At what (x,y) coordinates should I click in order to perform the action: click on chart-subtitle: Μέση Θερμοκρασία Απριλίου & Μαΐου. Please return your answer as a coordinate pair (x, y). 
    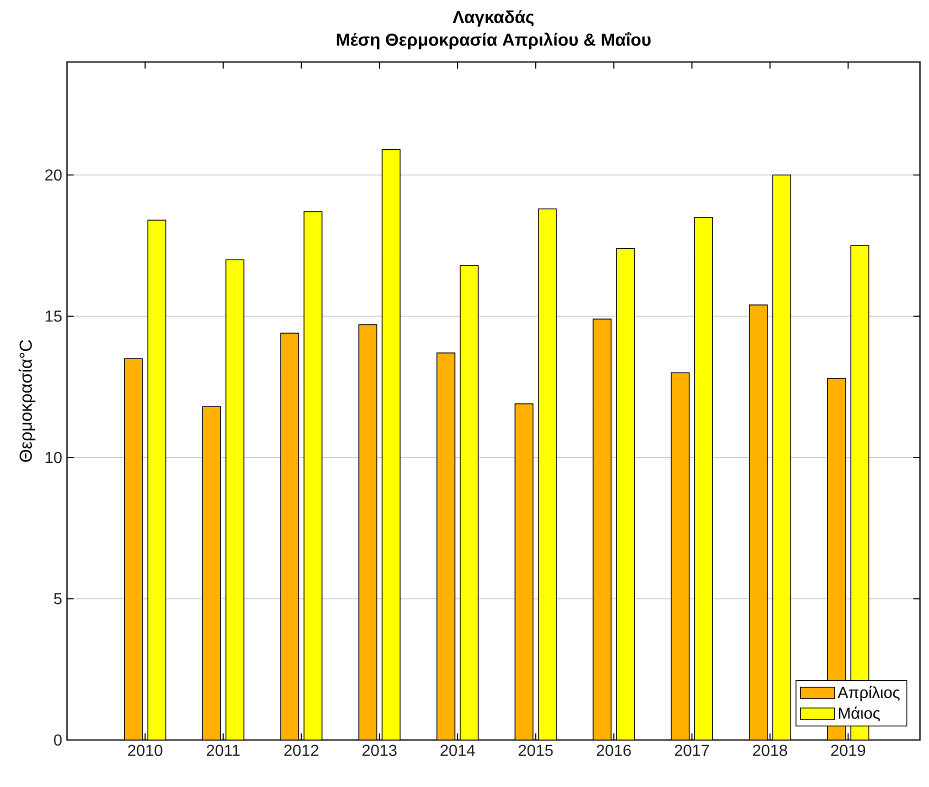
    Looking at the image, I should click on (493, 41).